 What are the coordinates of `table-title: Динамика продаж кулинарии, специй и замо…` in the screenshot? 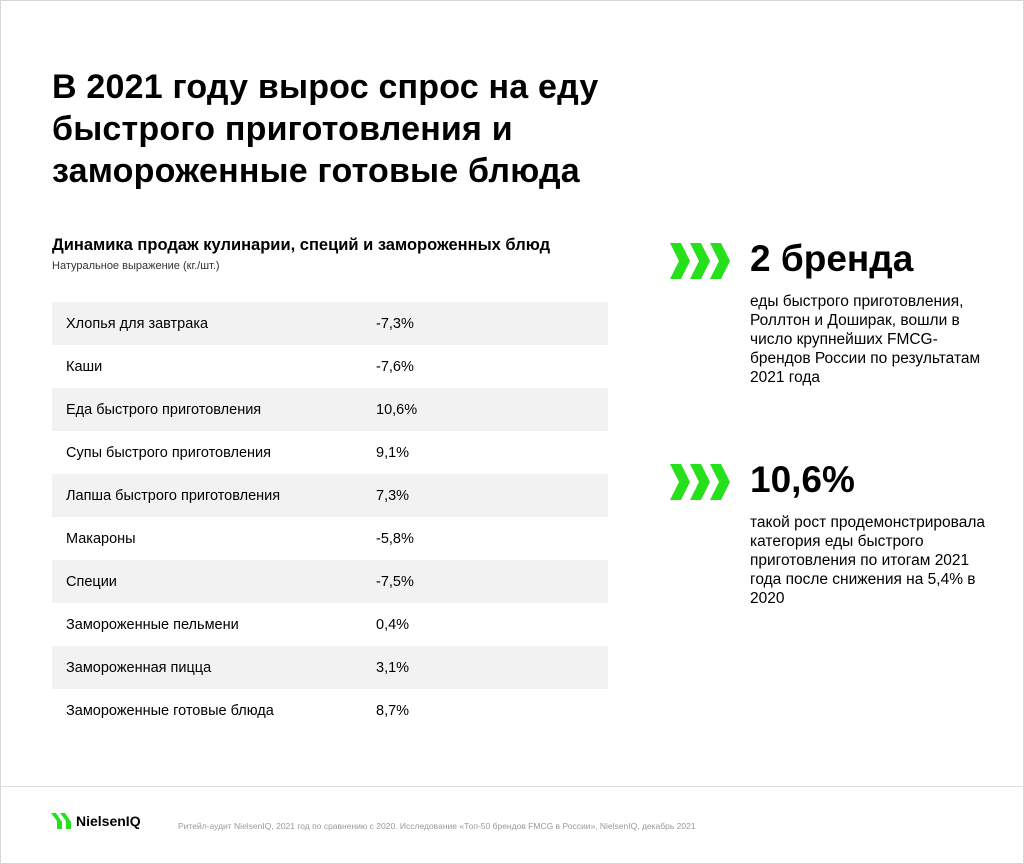 It's located at (301, 245).